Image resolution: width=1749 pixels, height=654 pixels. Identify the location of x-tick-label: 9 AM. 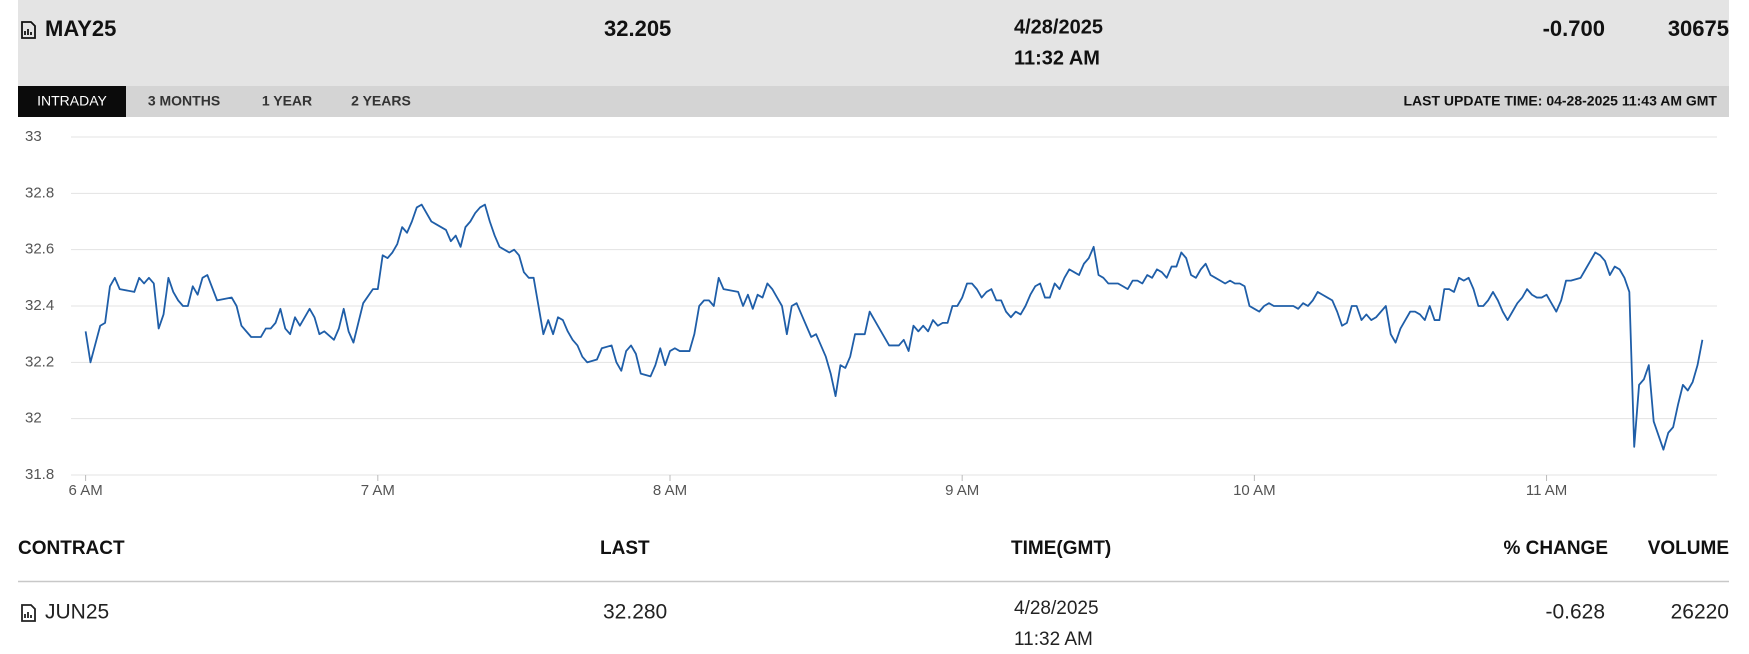
(962, 490).